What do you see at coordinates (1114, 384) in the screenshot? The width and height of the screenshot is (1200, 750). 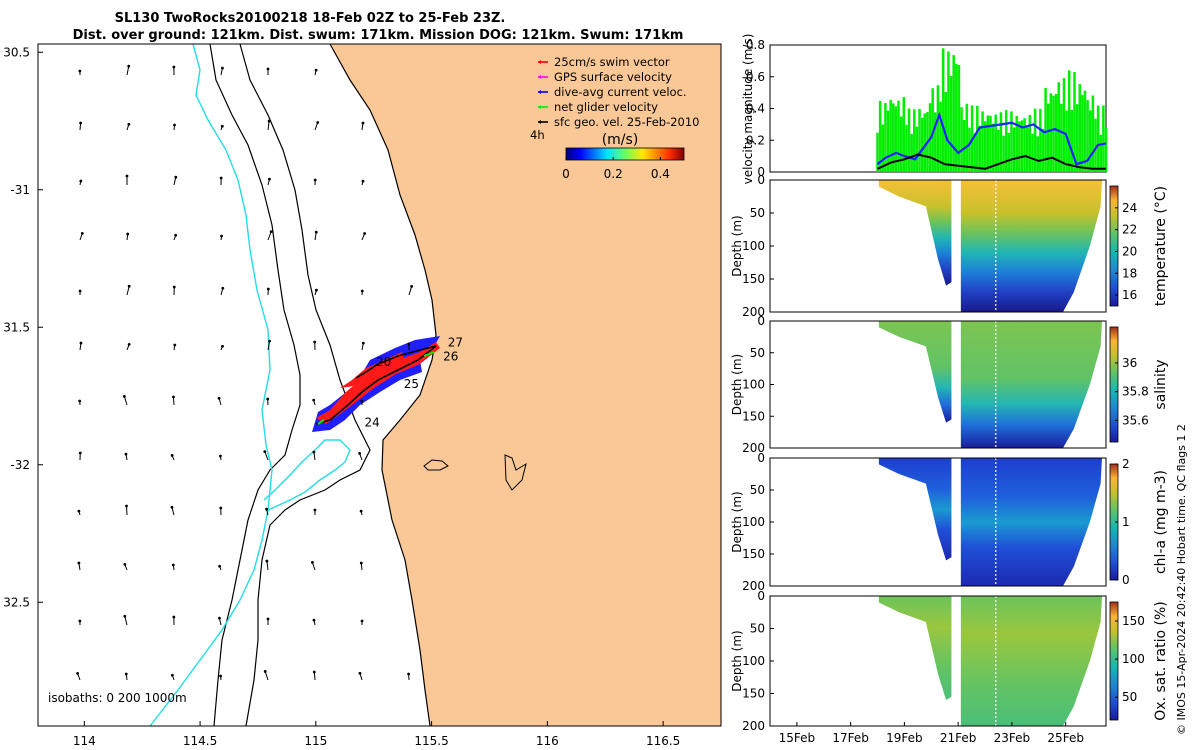 I see `section-colorbar` at bounding box center [1114, 384].